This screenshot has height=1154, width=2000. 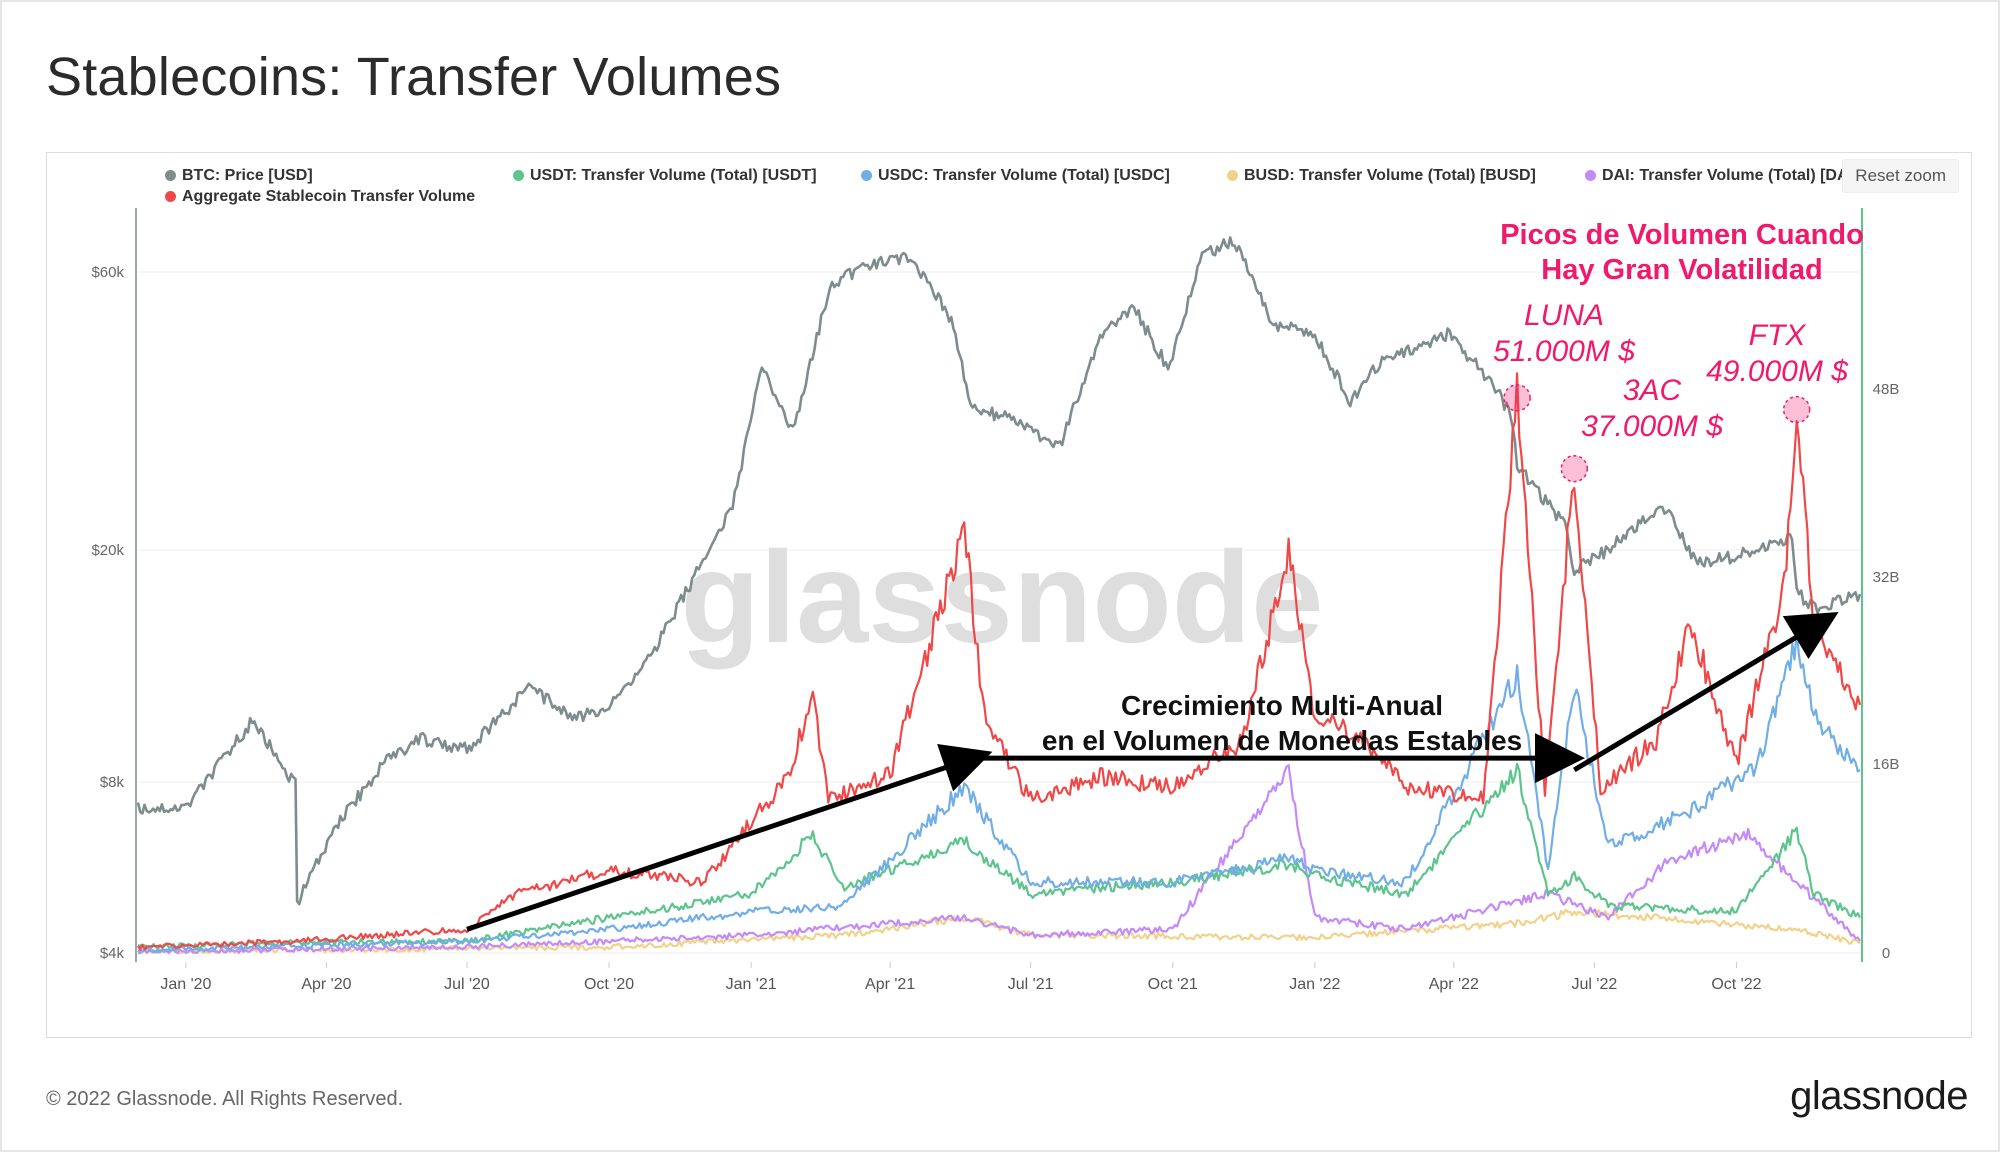 I want to click on legend-item-busd: BUSD: Transfer Volume (Total) [BUSD], so click(x=1381, y=176).